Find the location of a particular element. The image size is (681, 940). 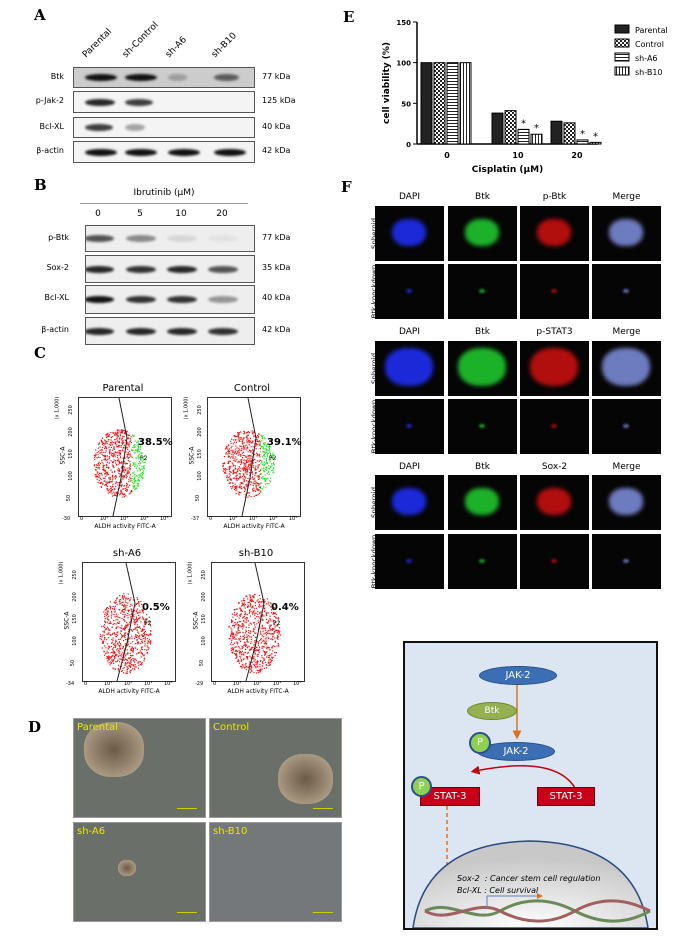

scale-bar is located at coordinates (187, 808).